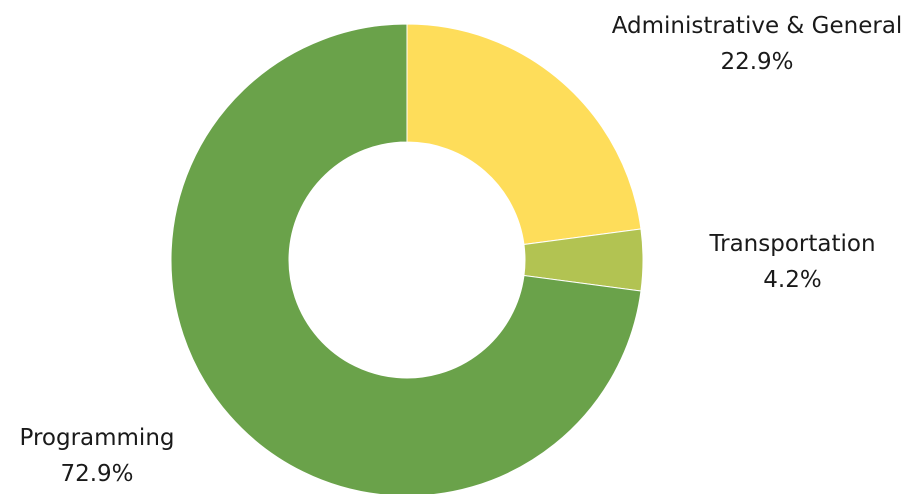 The image size is (920, 494). What do you see at coordinates (757, 44) in the screenshot?
I see `label-administrative-general: Administrative & General 22.9%` at bounding box center [757, 44].